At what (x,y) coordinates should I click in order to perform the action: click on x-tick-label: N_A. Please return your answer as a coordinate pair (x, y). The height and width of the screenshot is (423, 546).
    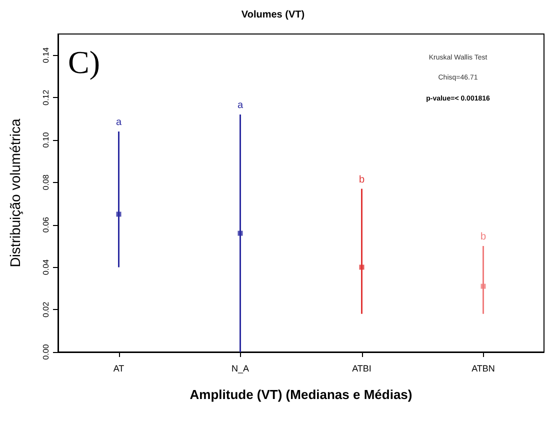
    Looking at the image, I should click on (240, 369).